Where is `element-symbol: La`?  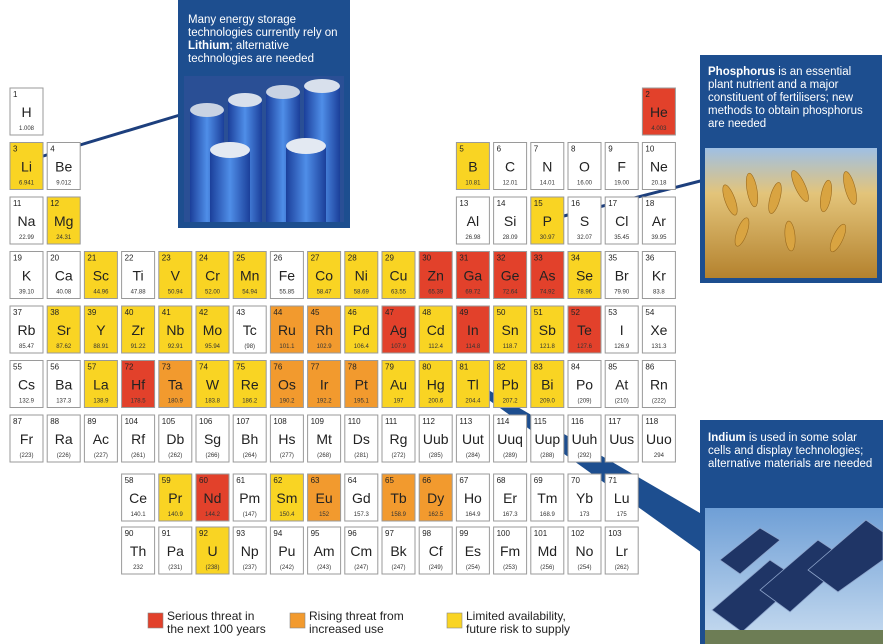 element-symbol: La is located at coordinates (101, 385).